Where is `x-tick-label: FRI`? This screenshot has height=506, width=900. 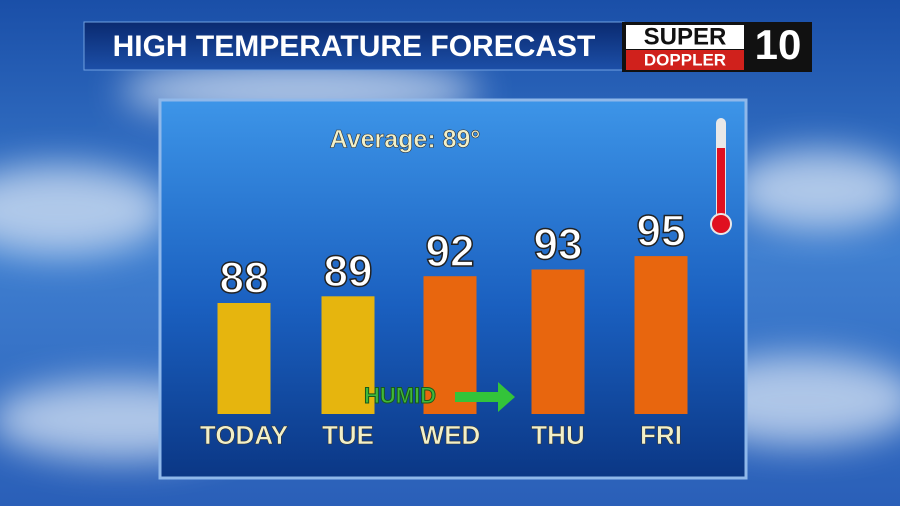
x-tick-label: FRI is located at coordinates (661, 435).